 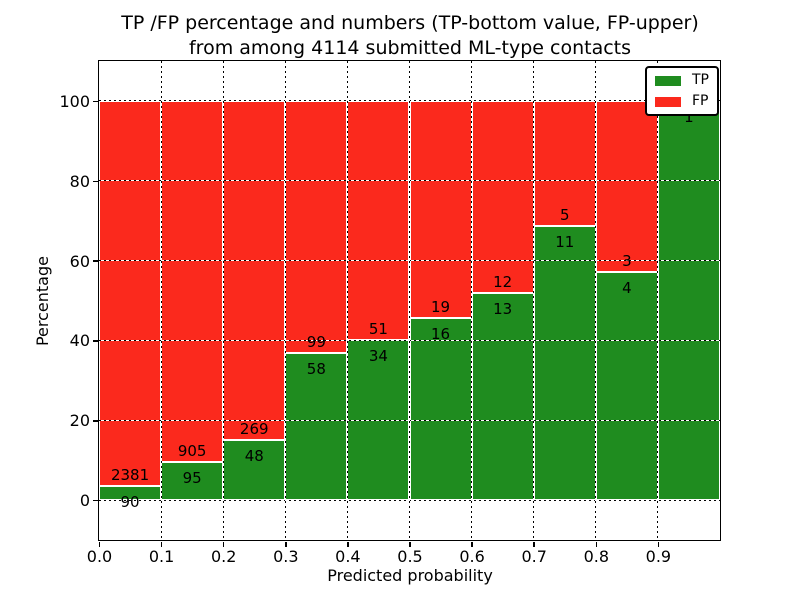 What do you see at coordinates (564, 214) in the screenshot?
I see `fp-count-label: 5` at bounding box center [564, 214].